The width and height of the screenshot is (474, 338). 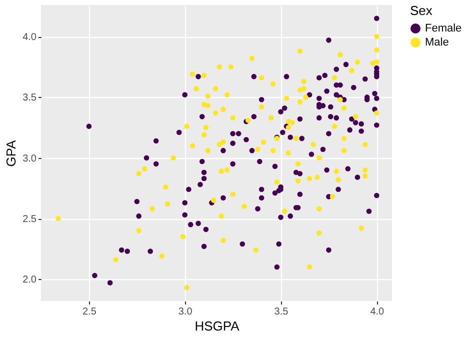 I want to click on y-tick-label: 2.0, so click(x=29, y=280).